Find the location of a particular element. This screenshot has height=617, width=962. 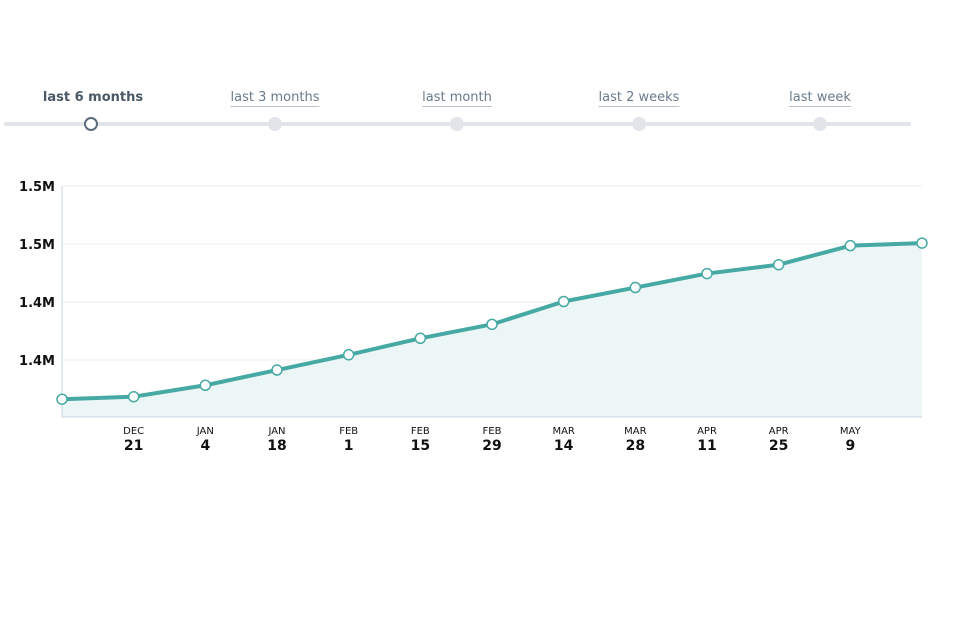

x-tick-day: 25 is located at coordinates (778, 446).